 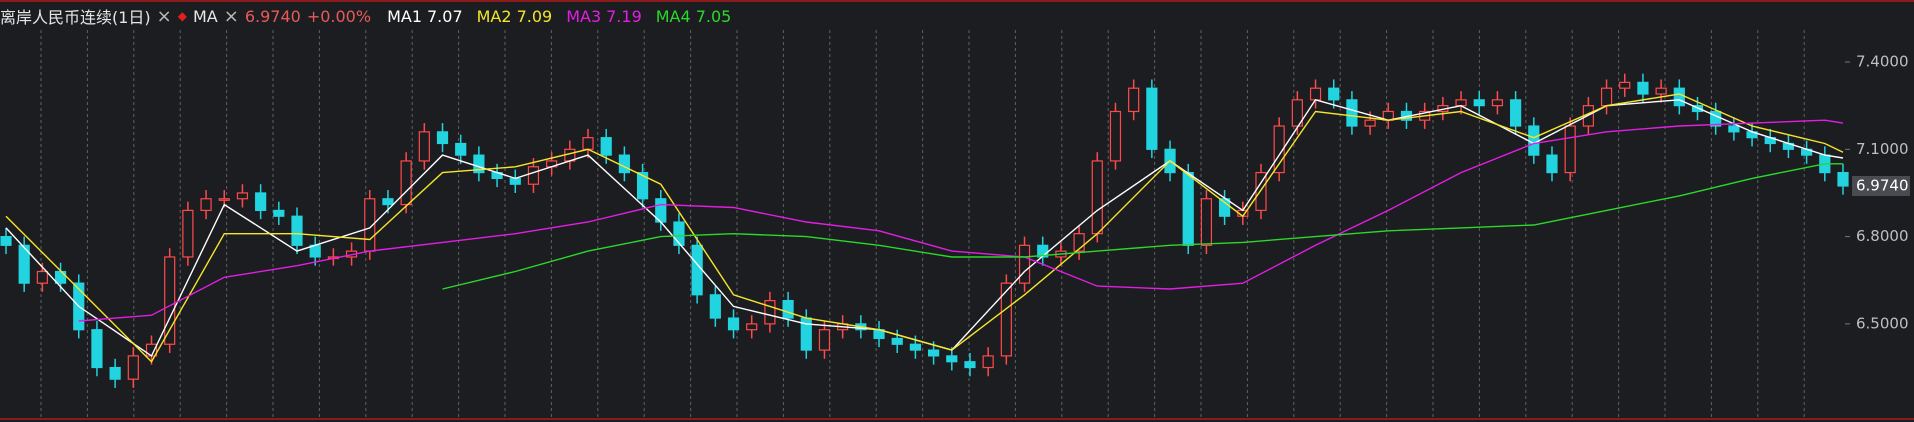 What do you see at coordinates (1882, 323) in the screenshot?
I see `y-tick-label: 6.5000` at bounding box center [1882, 323].